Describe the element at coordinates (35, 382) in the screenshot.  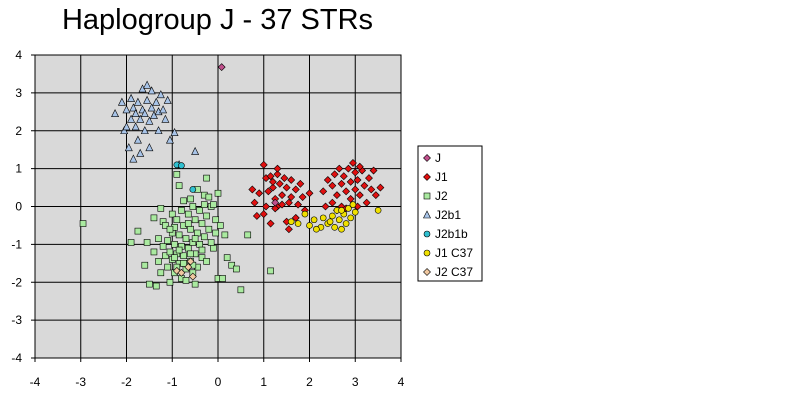
I see `x-tick-label: -4` at that location.